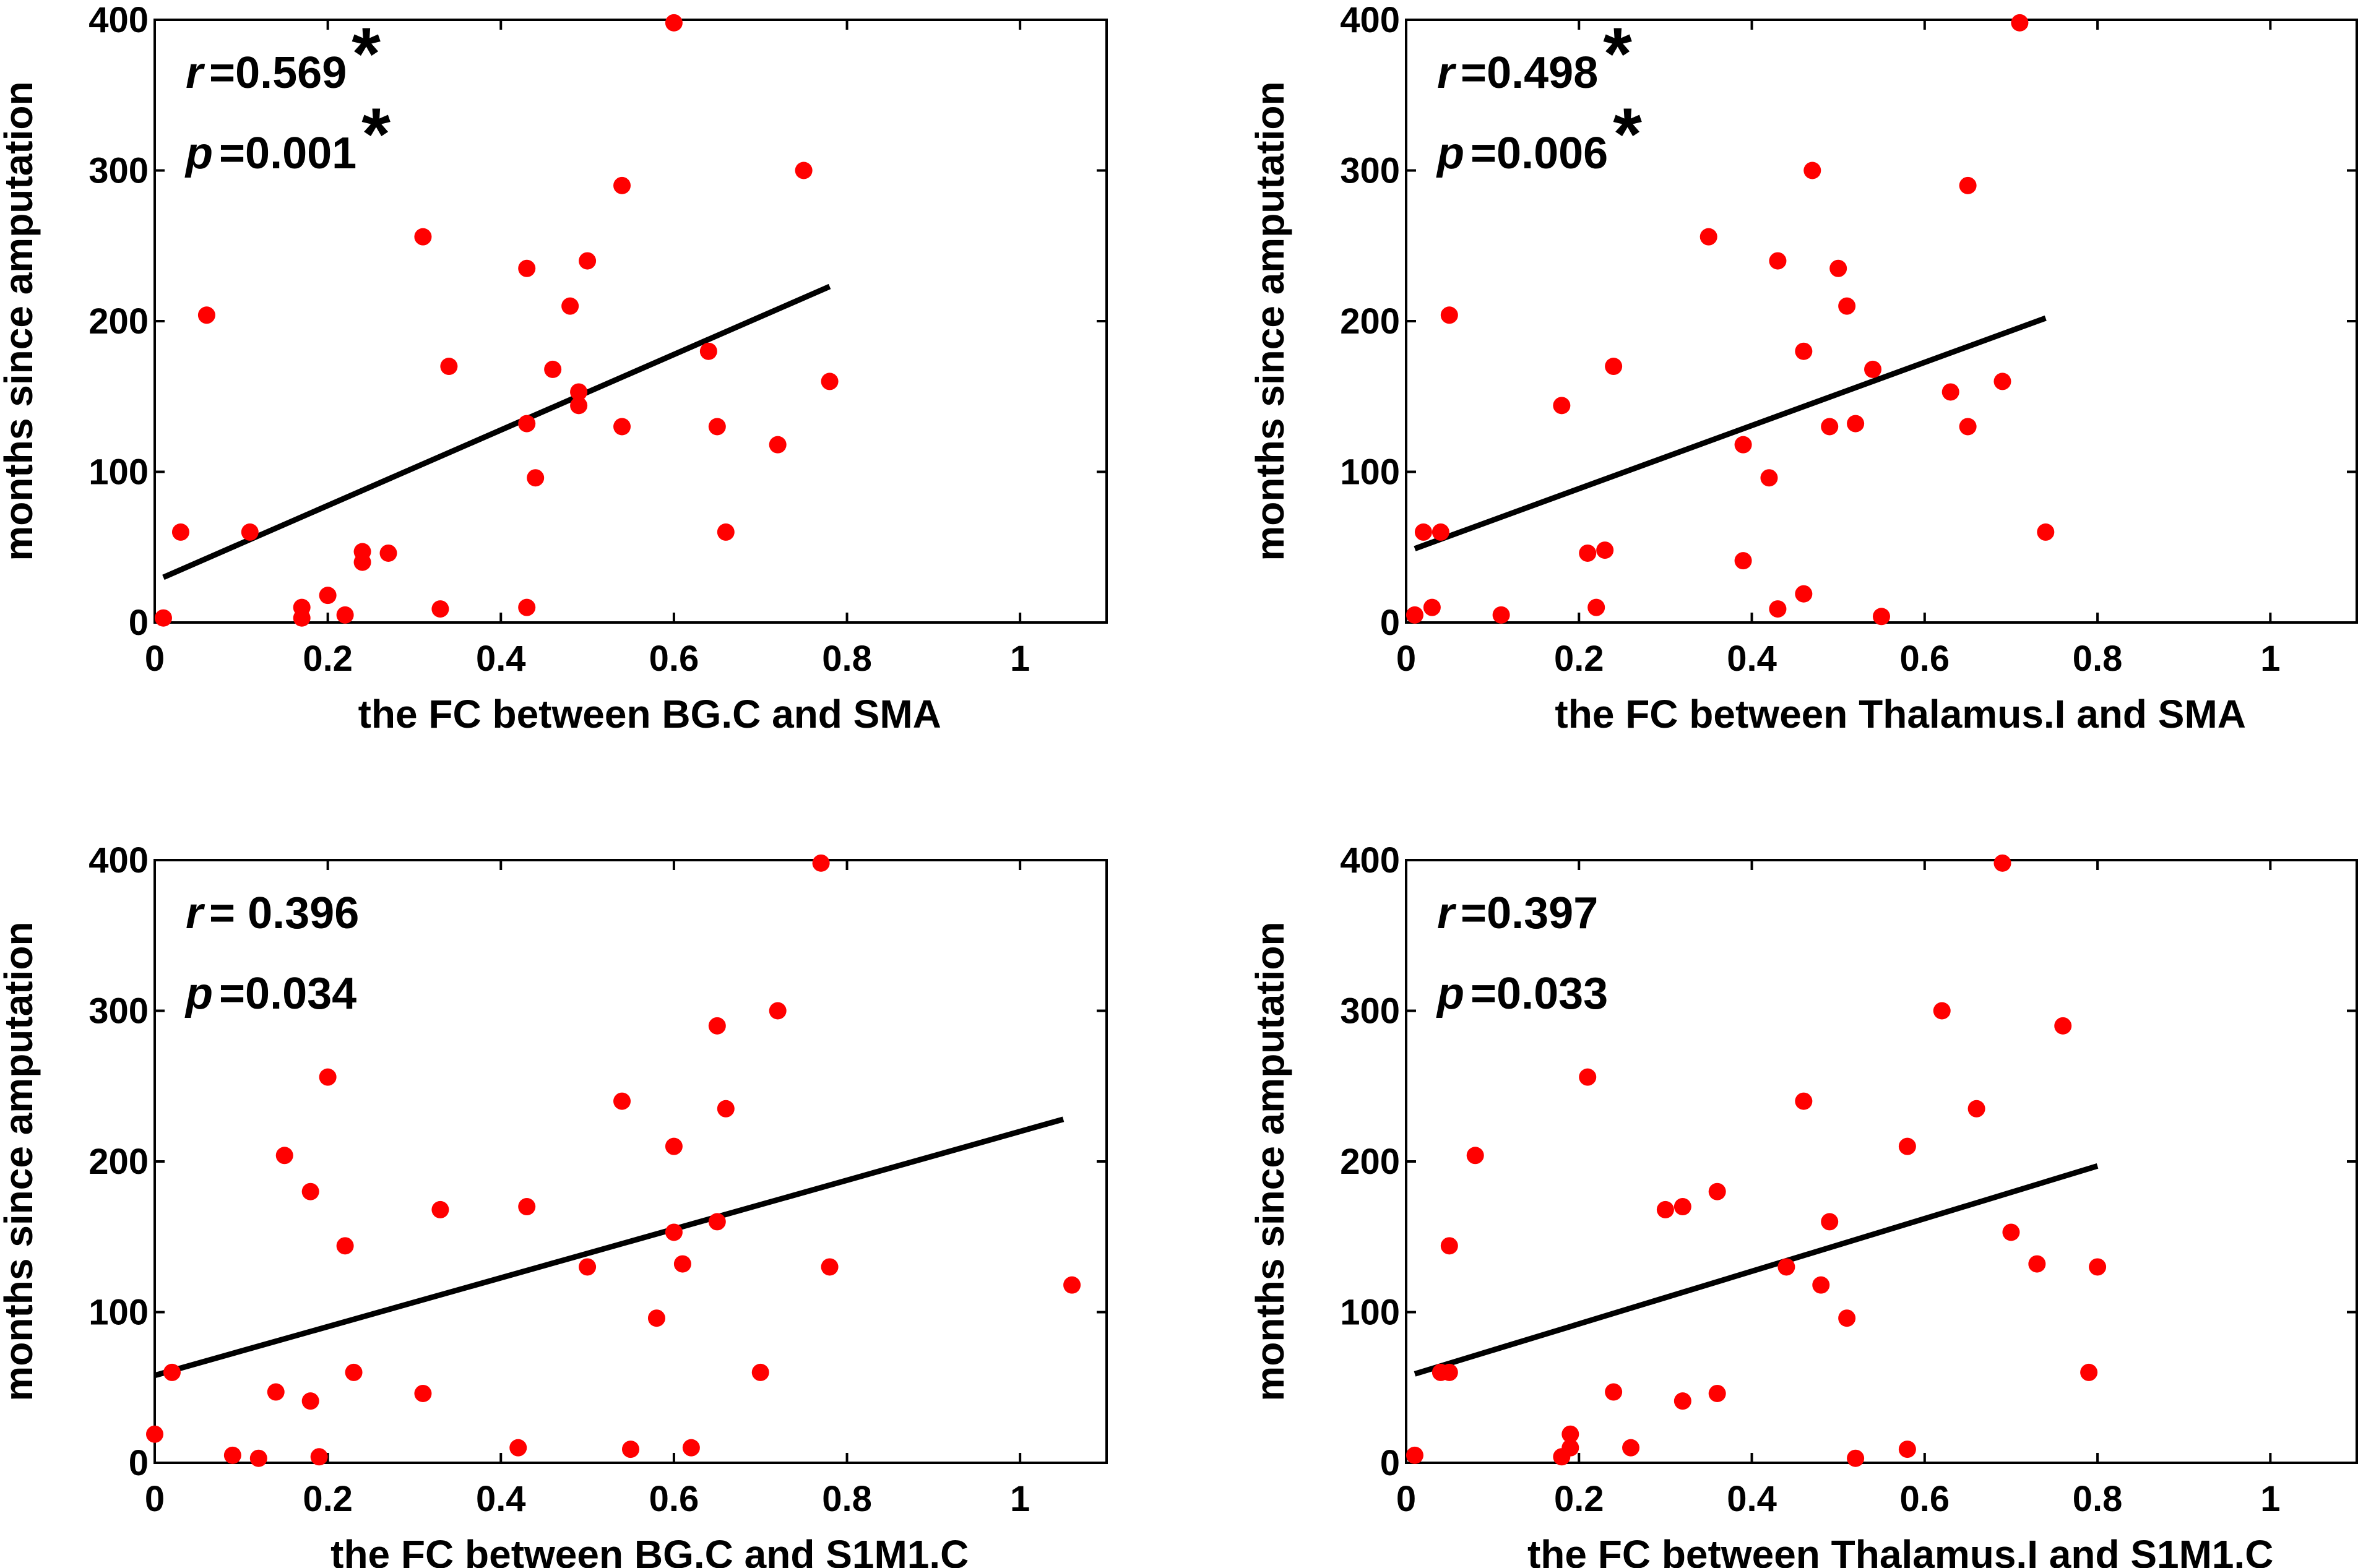 Image resolution: width=2358 pixels, height=1568 pixels. What do you see at coordinates (1406, 1499) in the screenshot?
I see `x-tick-label: 0` at bounding box center [1406, 1499].